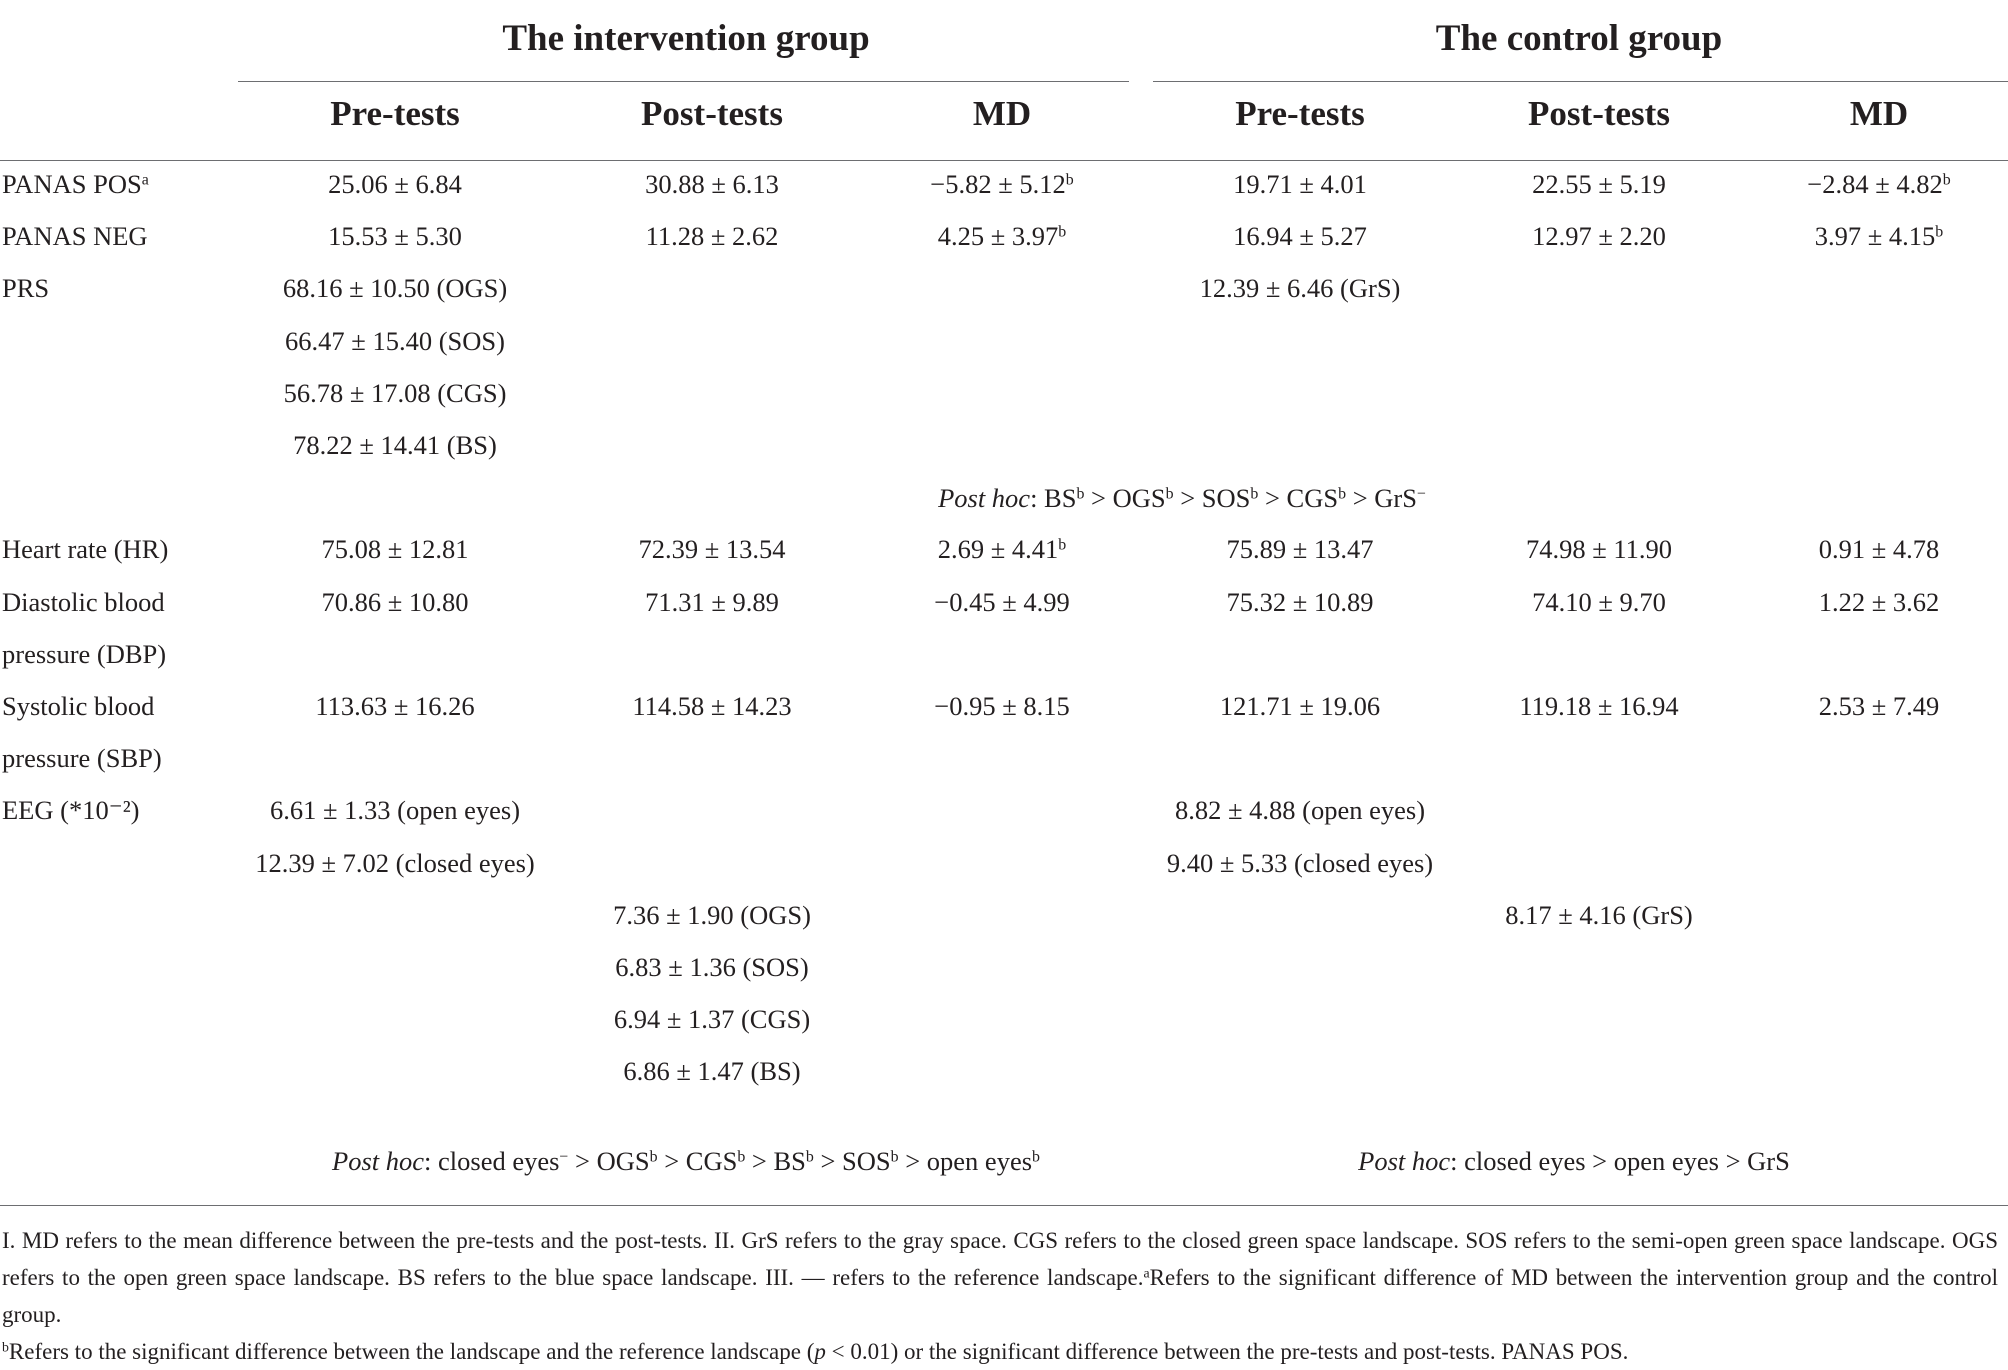 The width and height of the screenshot is (2008, 1370). I want to click on cell-value: 3.97 ± 4.15, so click(1875, 236).